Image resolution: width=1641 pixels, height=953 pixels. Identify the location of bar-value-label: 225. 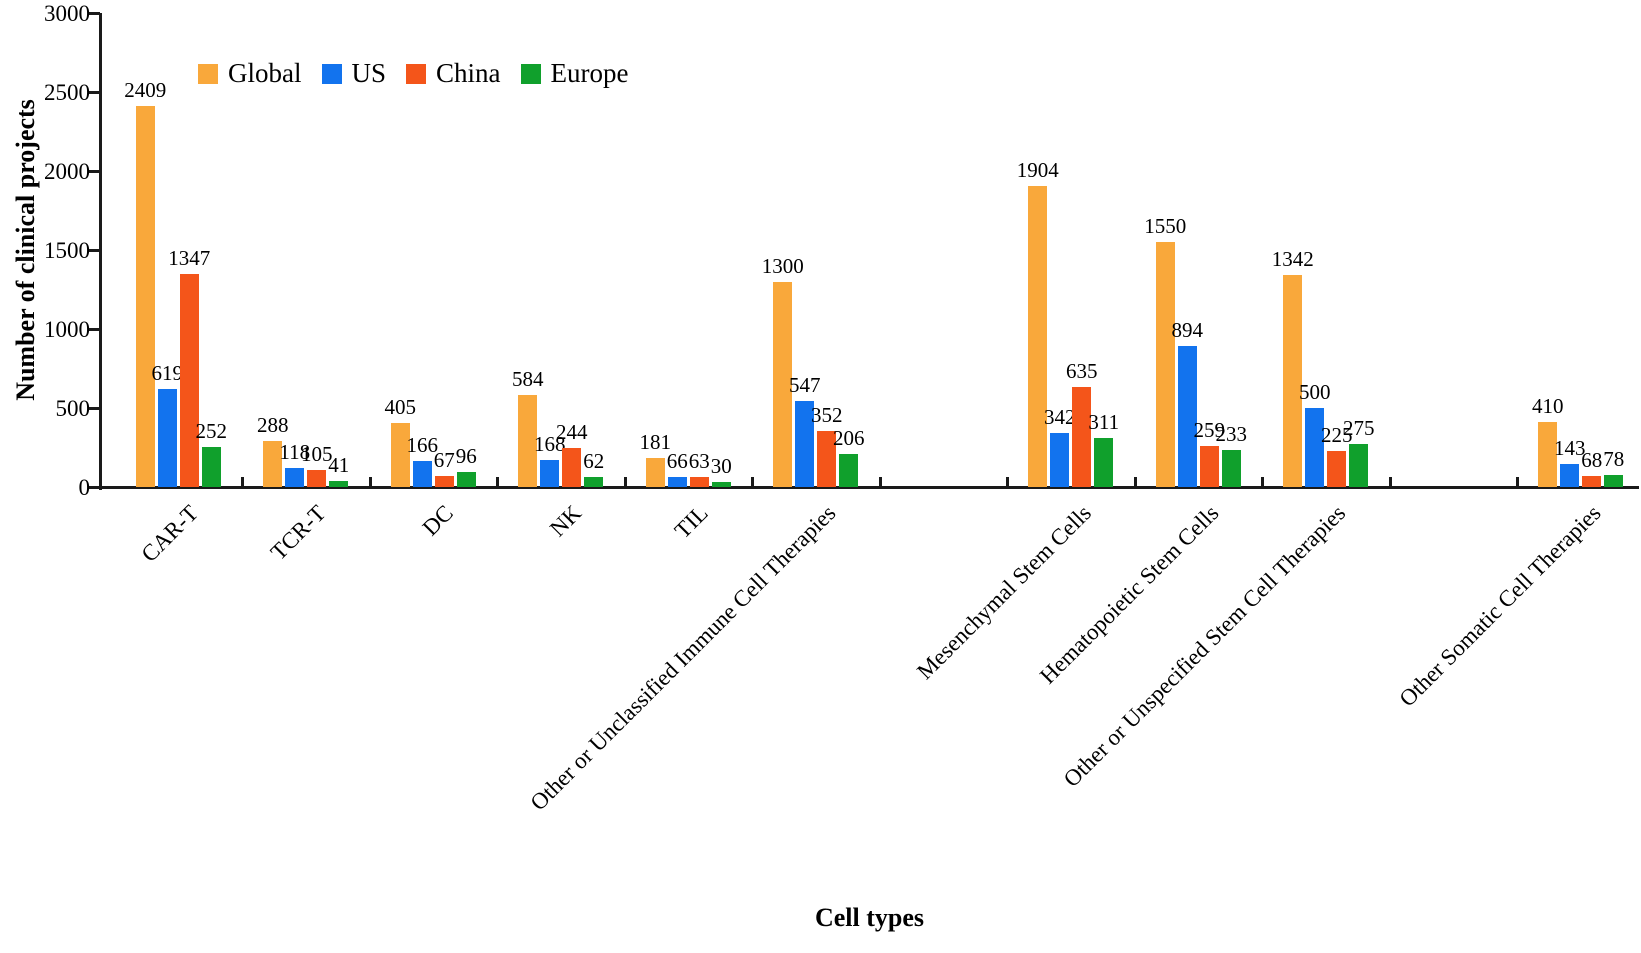
(1337, 435).